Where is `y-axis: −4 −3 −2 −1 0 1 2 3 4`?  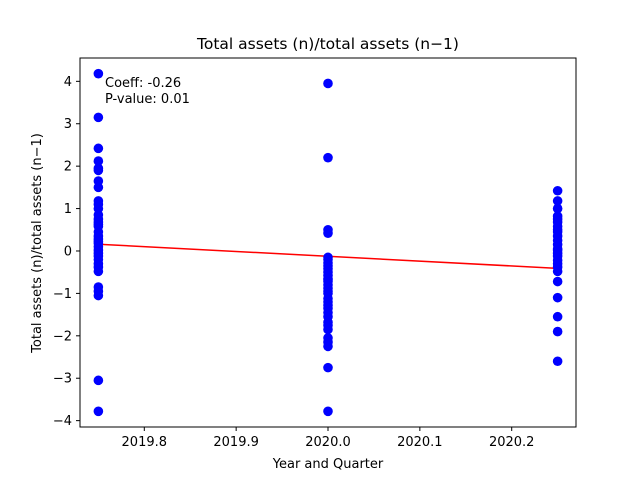 y-axis: −4 −3 −2 −1 0 1 2 3 4 is located at coordinates (66, 252).